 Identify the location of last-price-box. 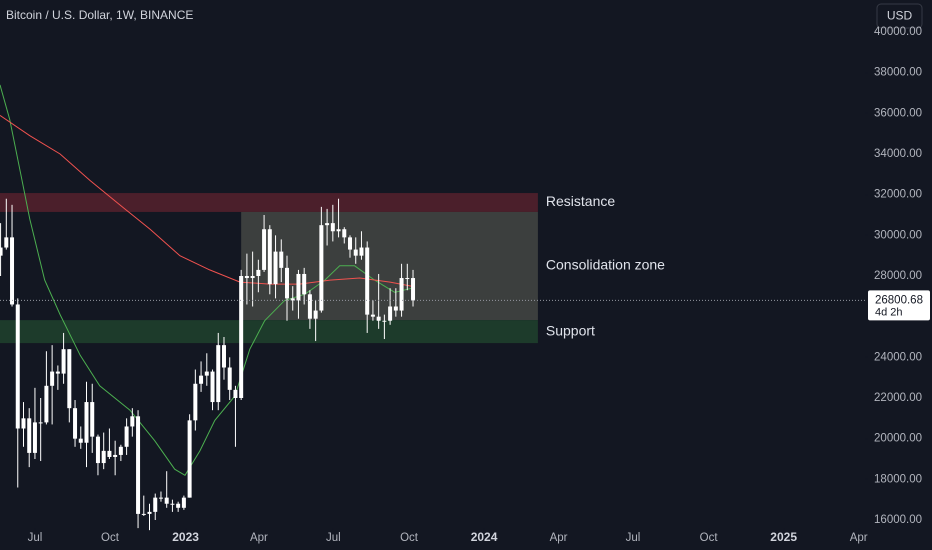
(899, 305).